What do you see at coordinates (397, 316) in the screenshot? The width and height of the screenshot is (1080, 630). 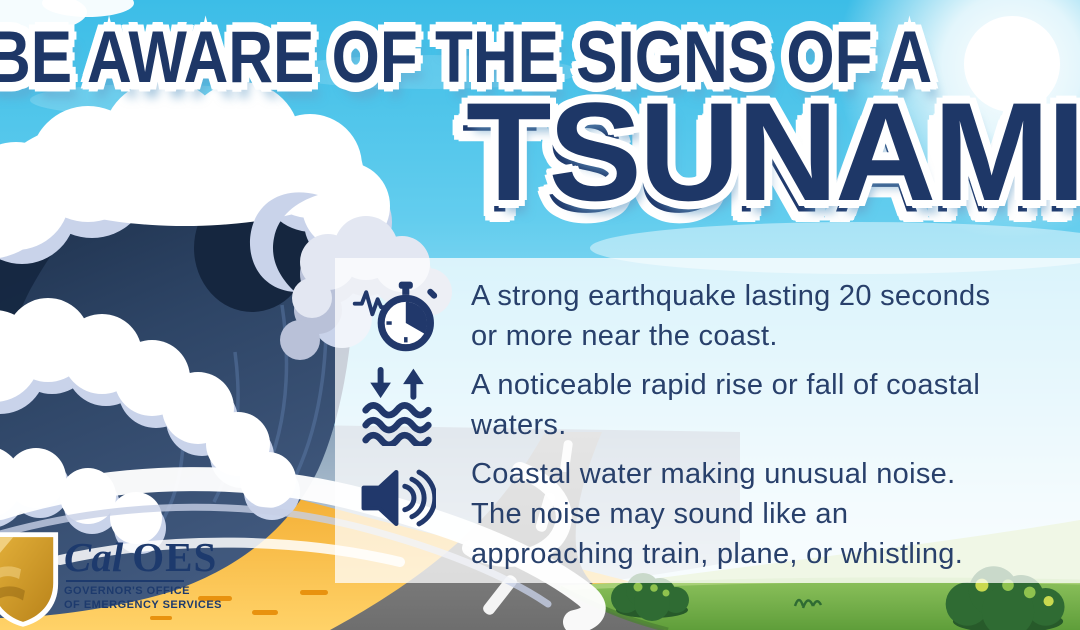 I see `earthquake-stopwatch-icon` at bounding box center [397, 316].